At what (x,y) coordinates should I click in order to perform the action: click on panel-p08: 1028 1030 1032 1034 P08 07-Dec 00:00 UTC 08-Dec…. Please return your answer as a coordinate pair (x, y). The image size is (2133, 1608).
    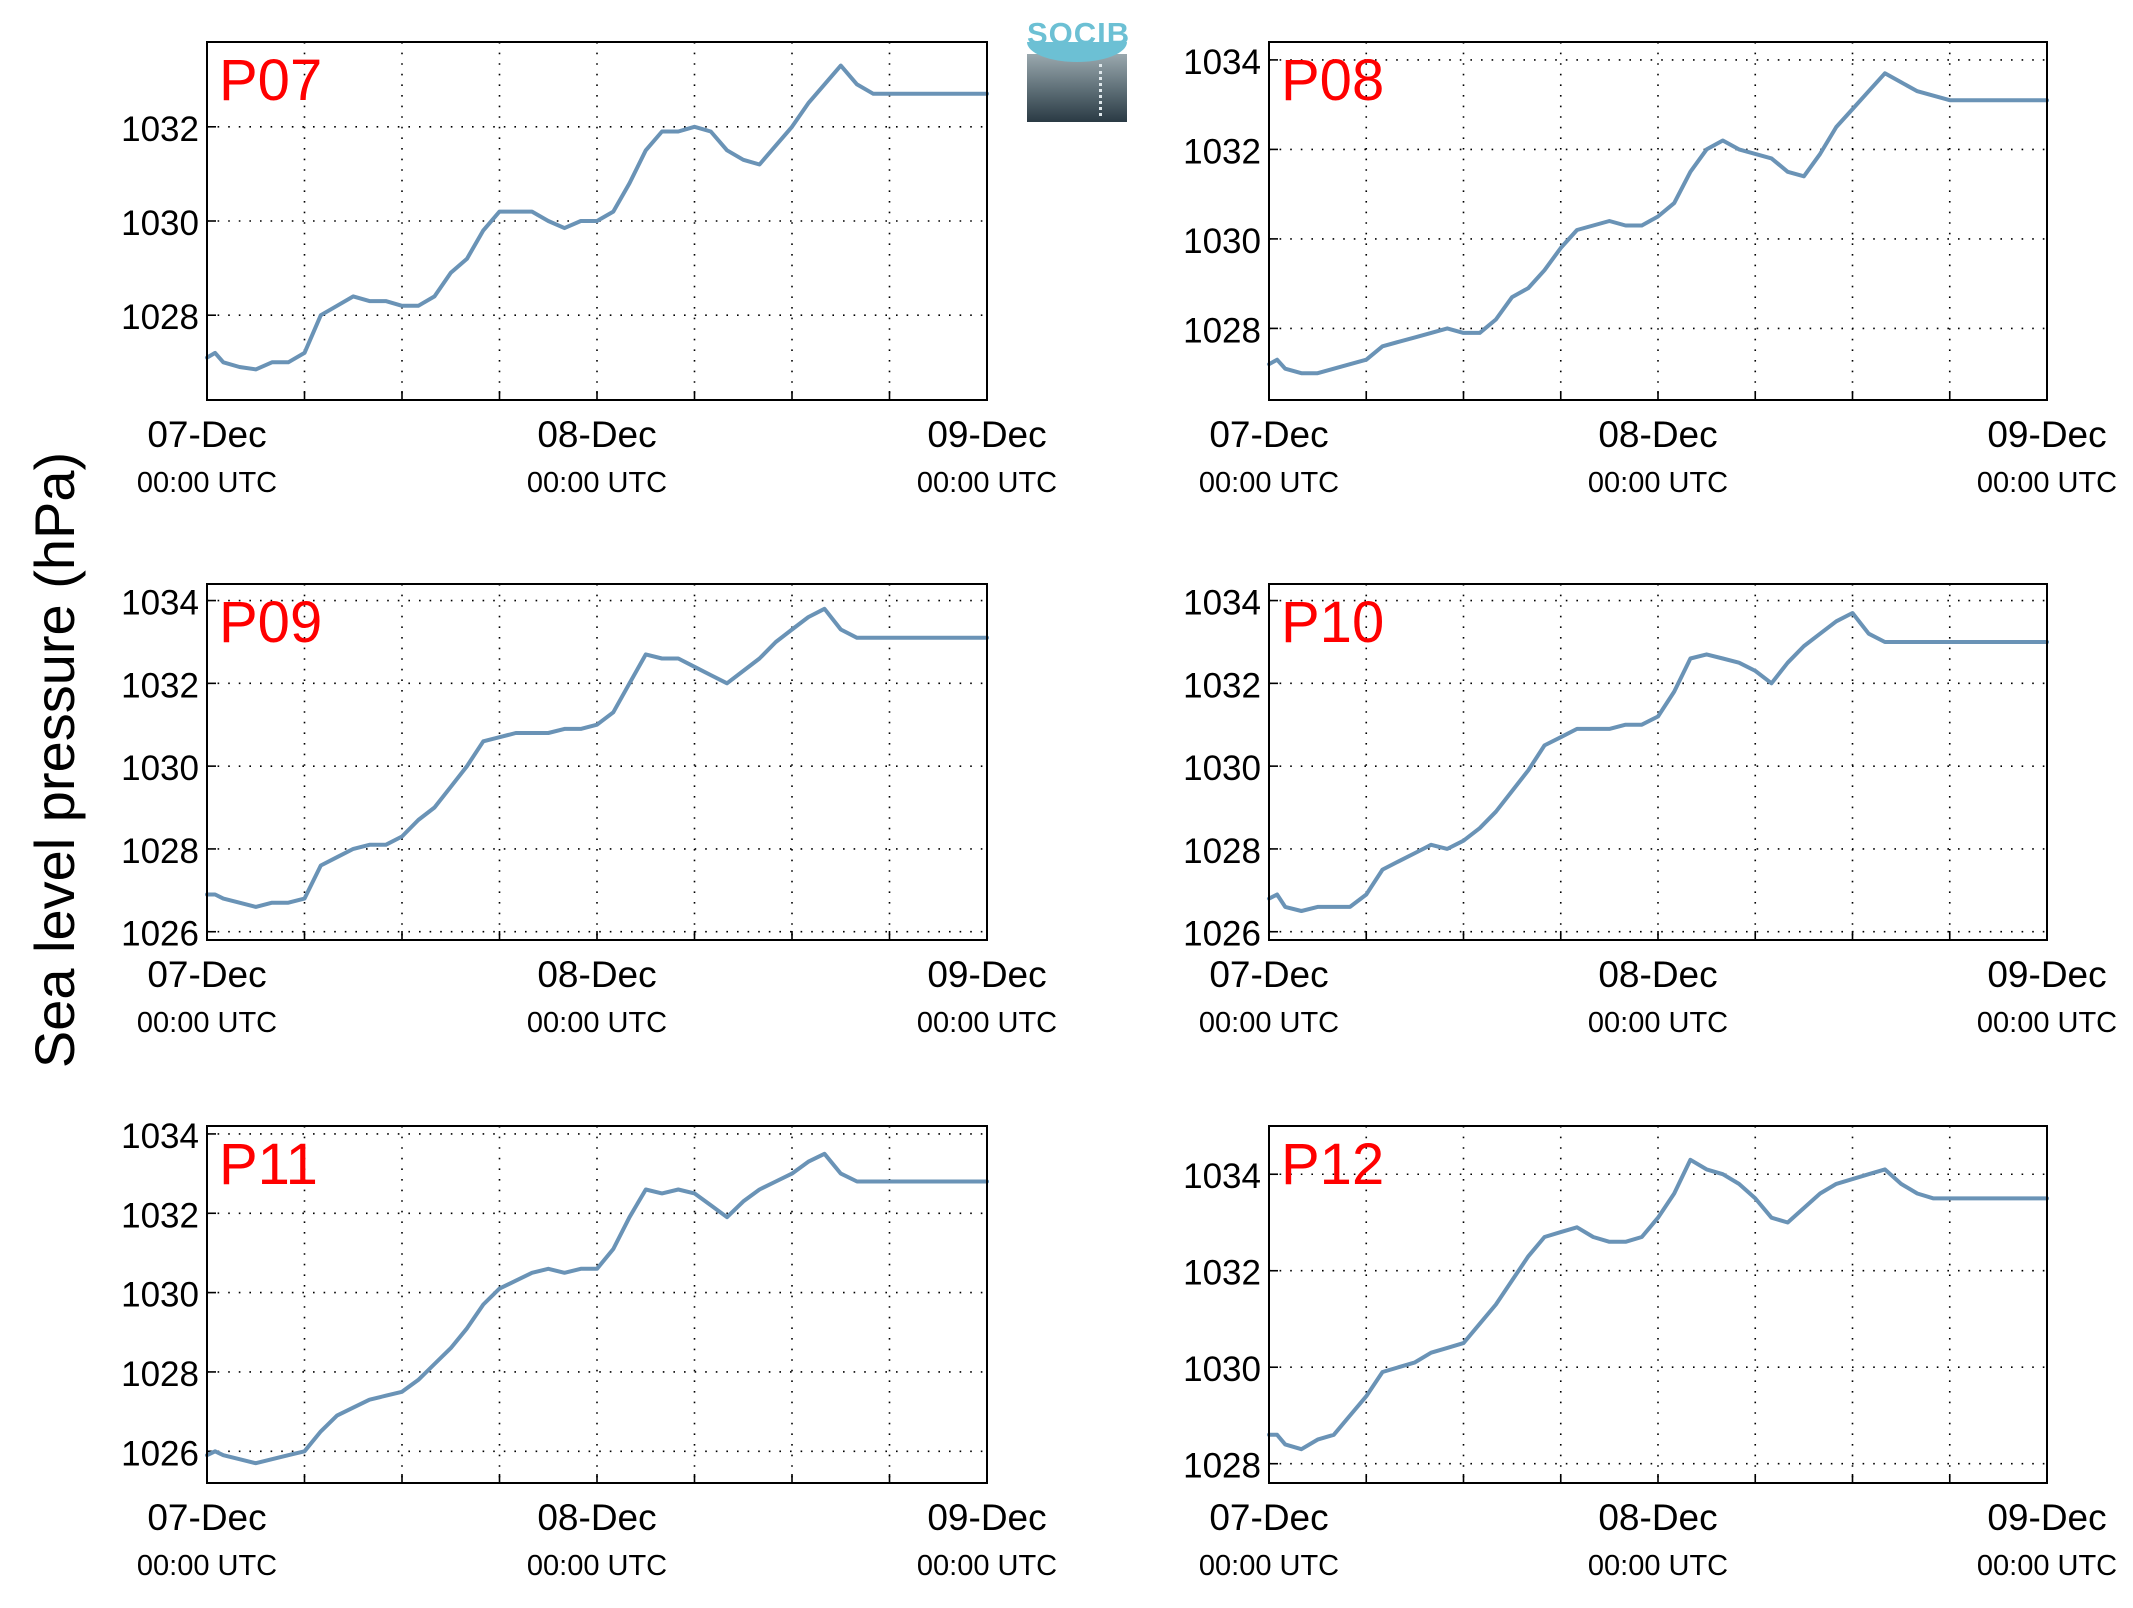
    Looking at the image, I should click on (1650, 270).